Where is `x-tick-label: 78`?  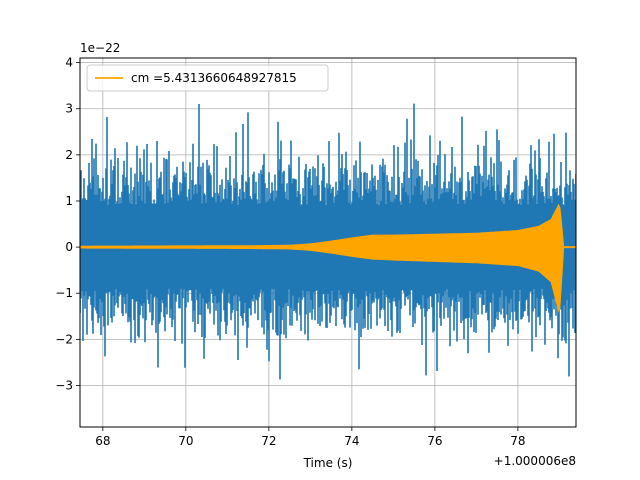 x-tick-label: 78 is located at coordinates (517, 441).